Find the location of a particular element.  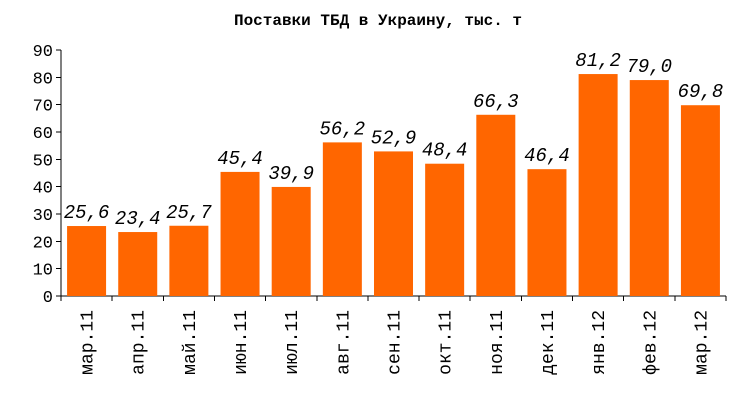

category-label: дек.11 is located at coordinates (549, 342).